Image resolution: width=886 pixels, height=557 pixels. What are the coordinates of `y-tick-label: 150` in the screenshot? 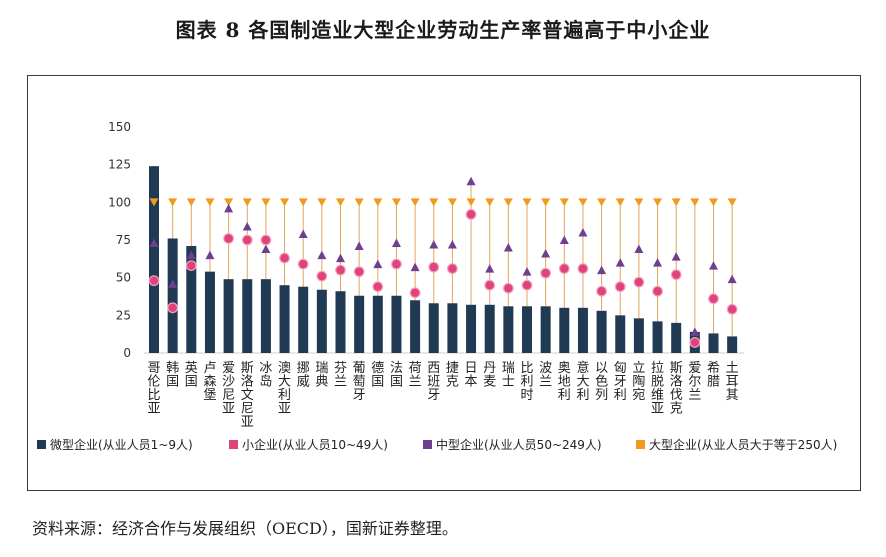 It's located at (119, 127).